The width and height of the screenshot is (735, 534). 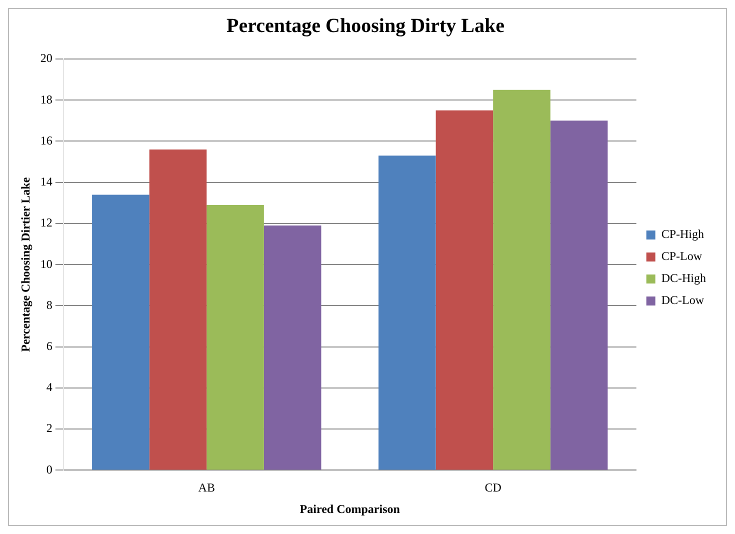 What do you see at coordinates (49, 345) in the screenshot?
I see `y-tick-label: 6` at bounding box center [49, 345].